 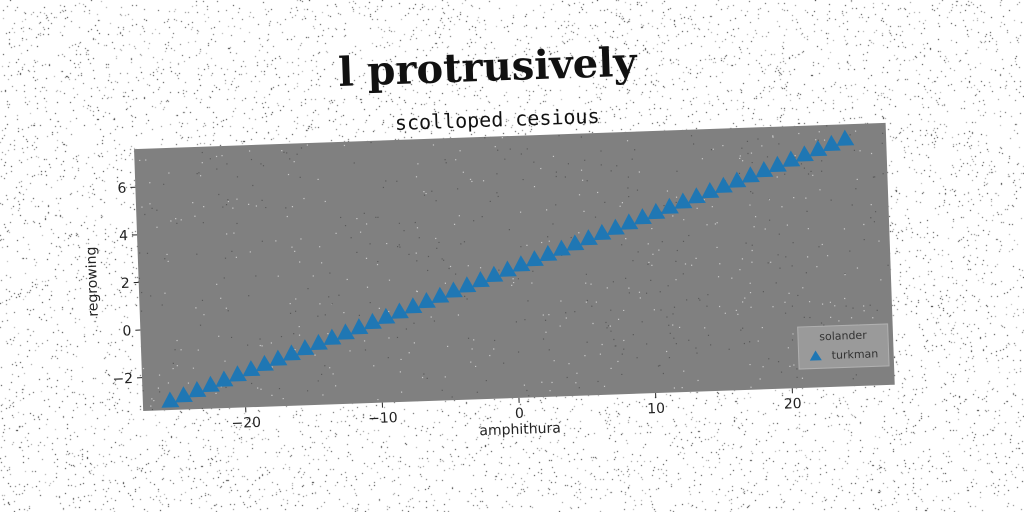 What do you see at coordinates (793, 404) in the screenshot?
I see `x-tick-label: 20` at bounding box center [793, 404].